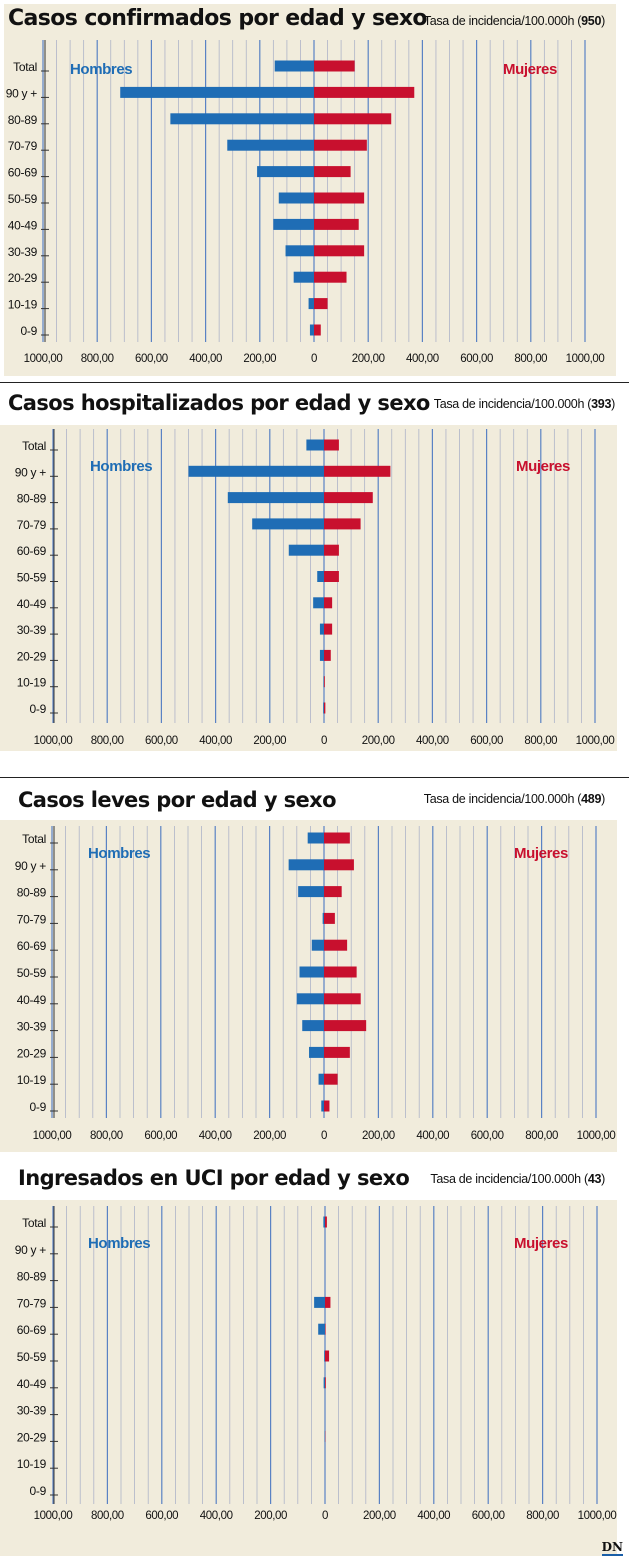  I want to click on panel-title: Casos hospitalizados por edad y sexo, so click(219, 403).